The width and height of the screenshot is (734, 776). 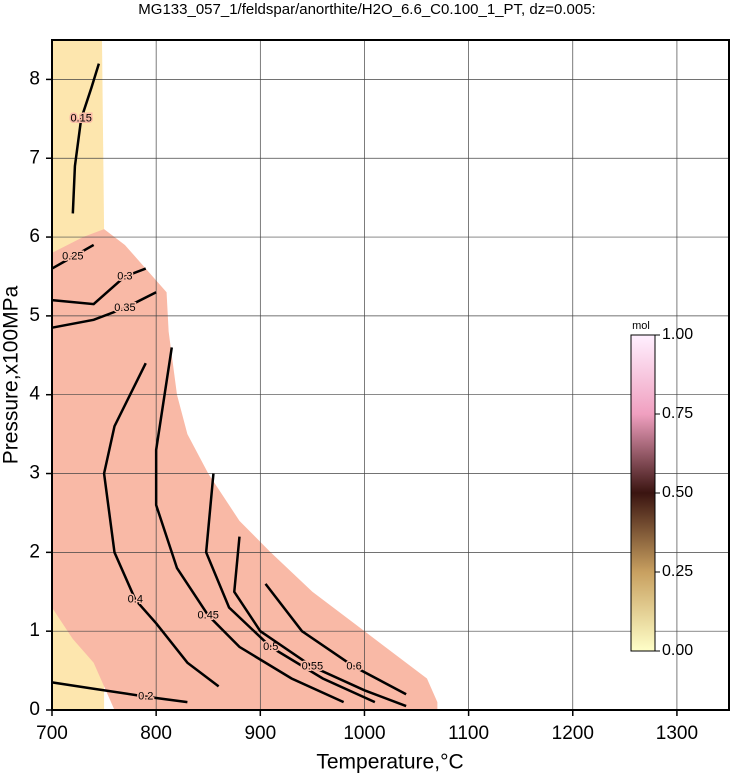 I want to click on x-tick-label: 800, so click(x=156, y=733).